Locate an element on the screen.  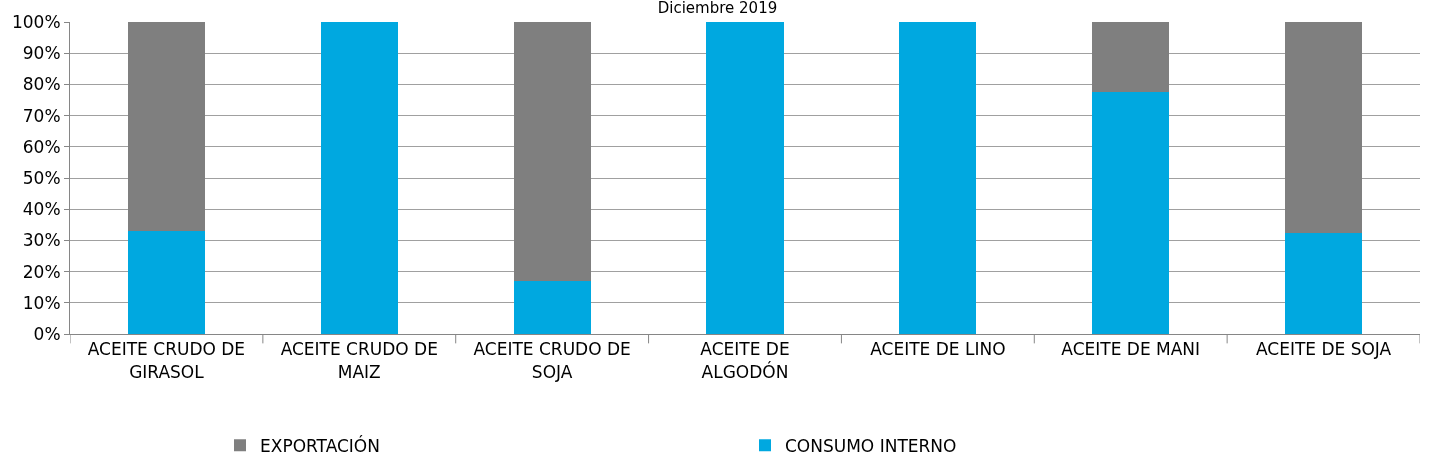
y-tick-label: 10% is located at coordinates (41, 302).